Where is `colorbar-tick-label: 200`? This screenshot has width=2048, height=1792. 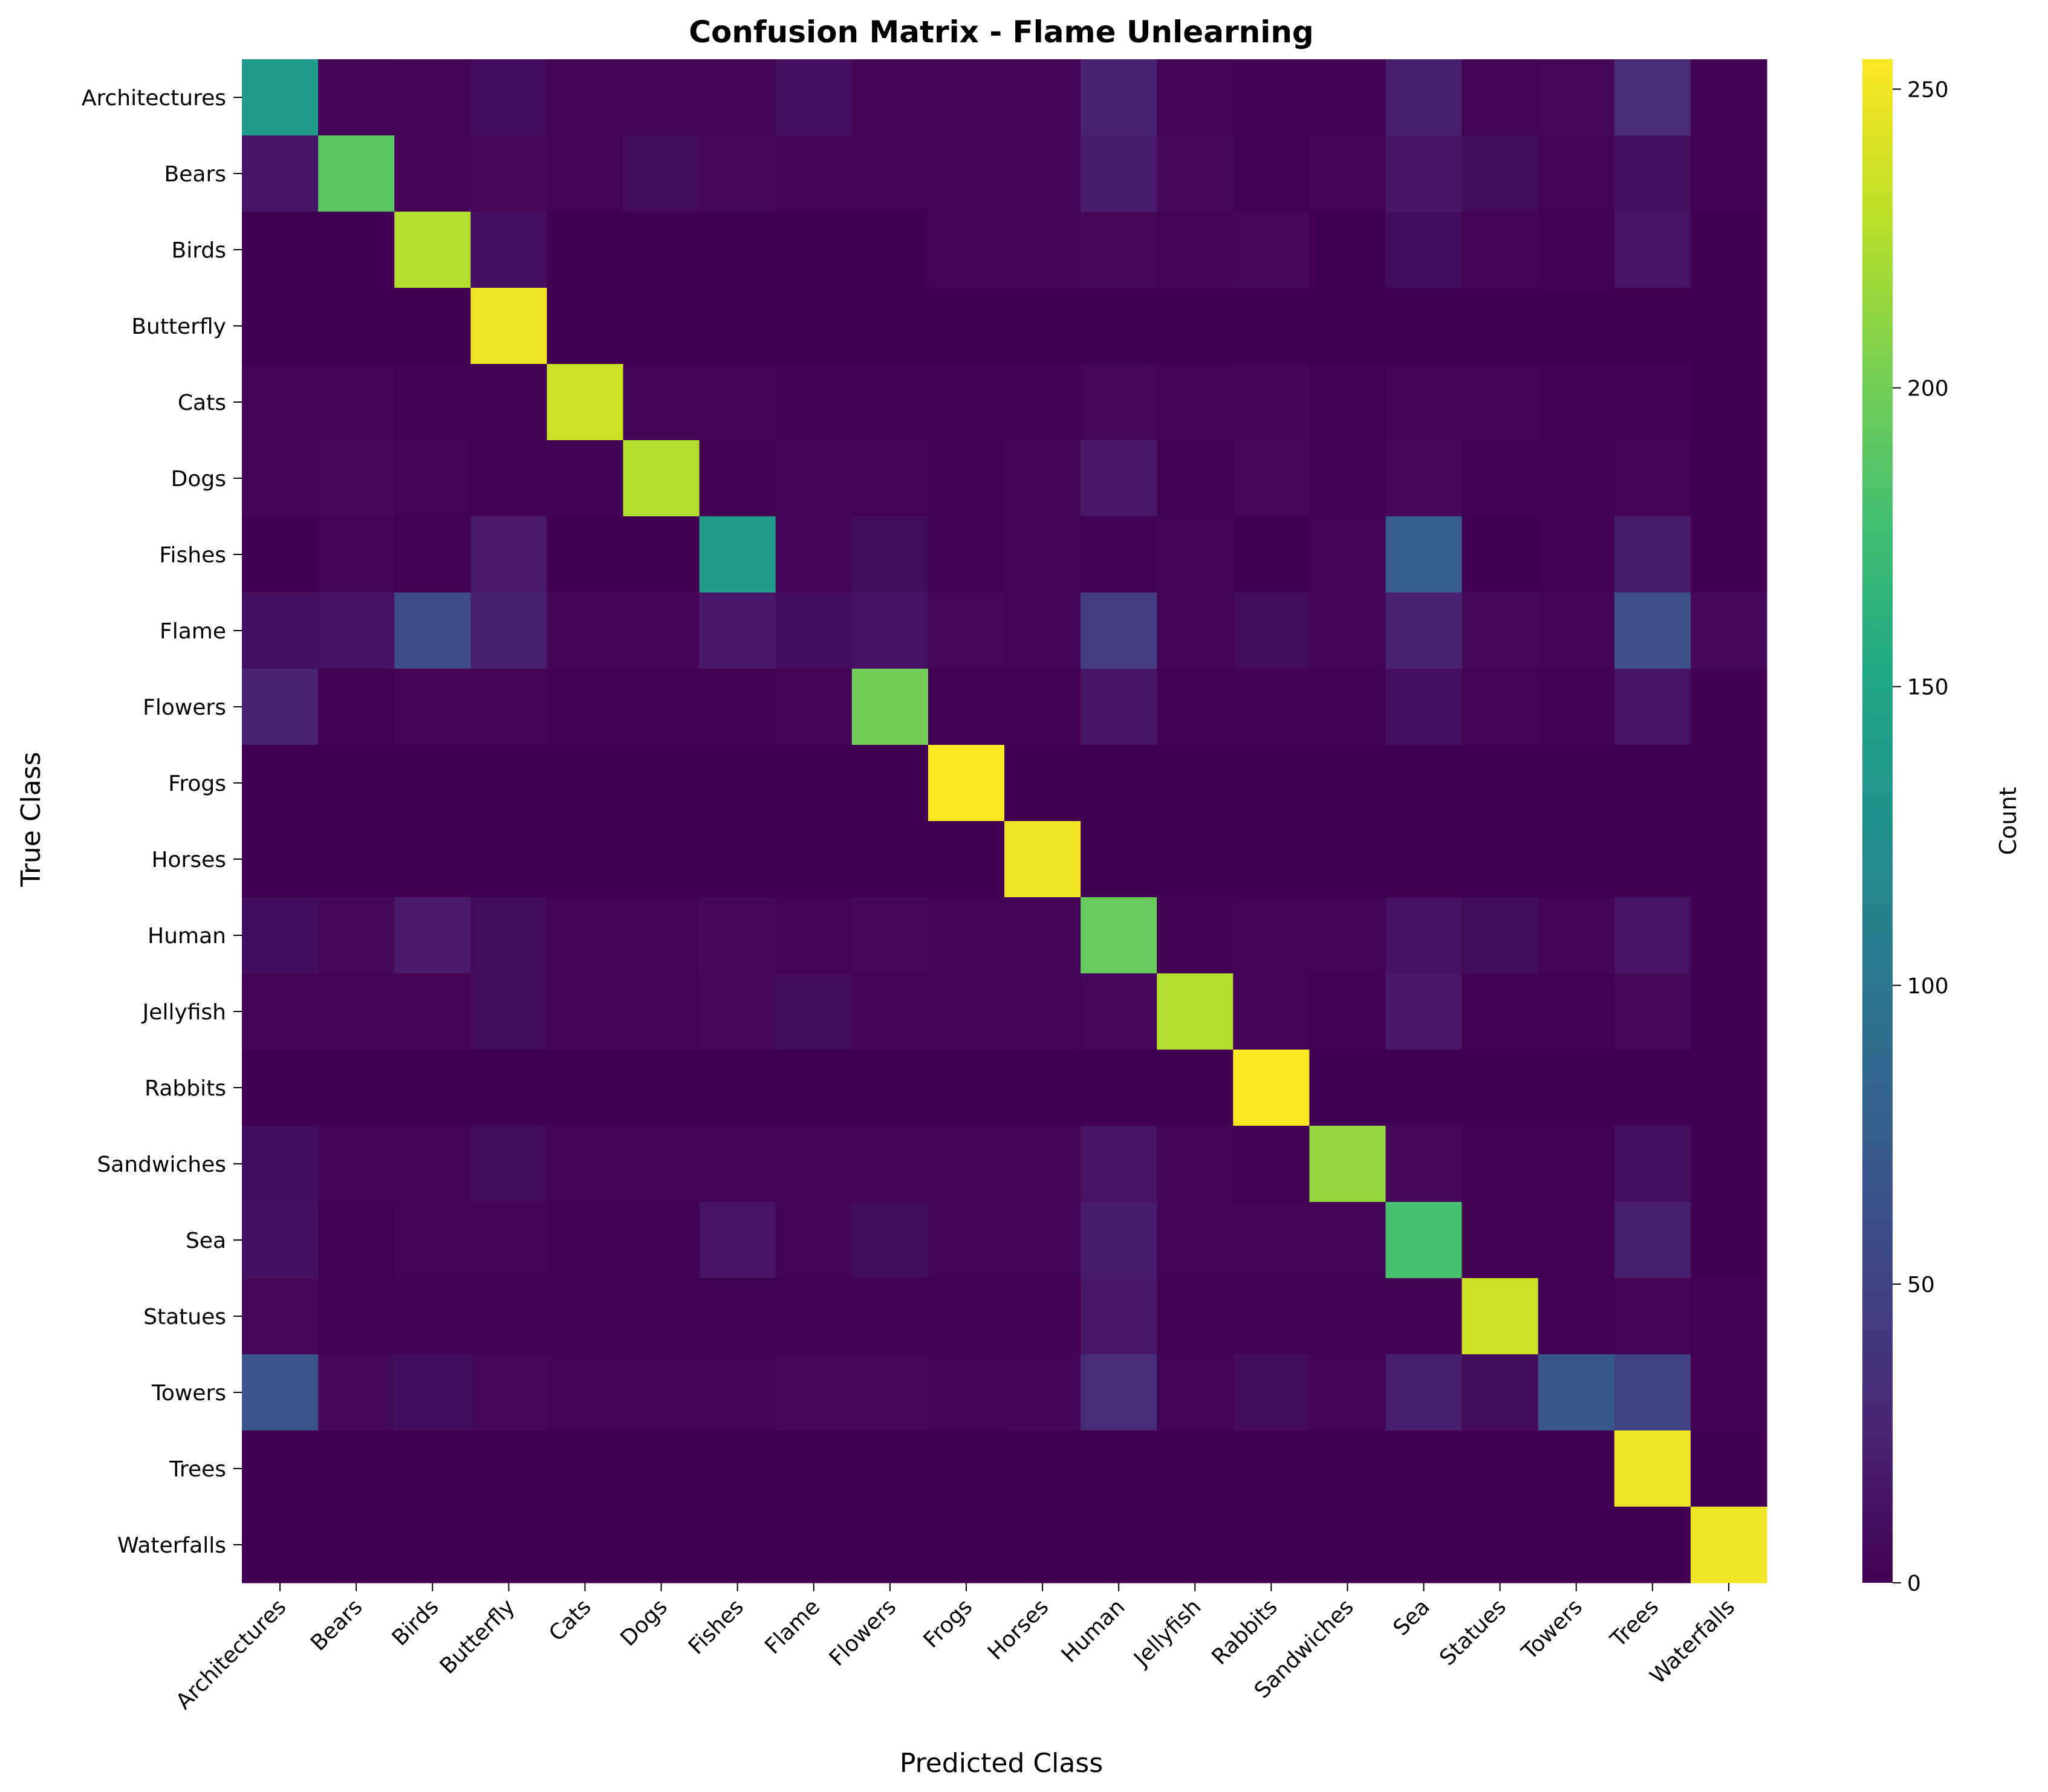 colorbar-tick-label: 200 is located at coordinates (1928, 389).